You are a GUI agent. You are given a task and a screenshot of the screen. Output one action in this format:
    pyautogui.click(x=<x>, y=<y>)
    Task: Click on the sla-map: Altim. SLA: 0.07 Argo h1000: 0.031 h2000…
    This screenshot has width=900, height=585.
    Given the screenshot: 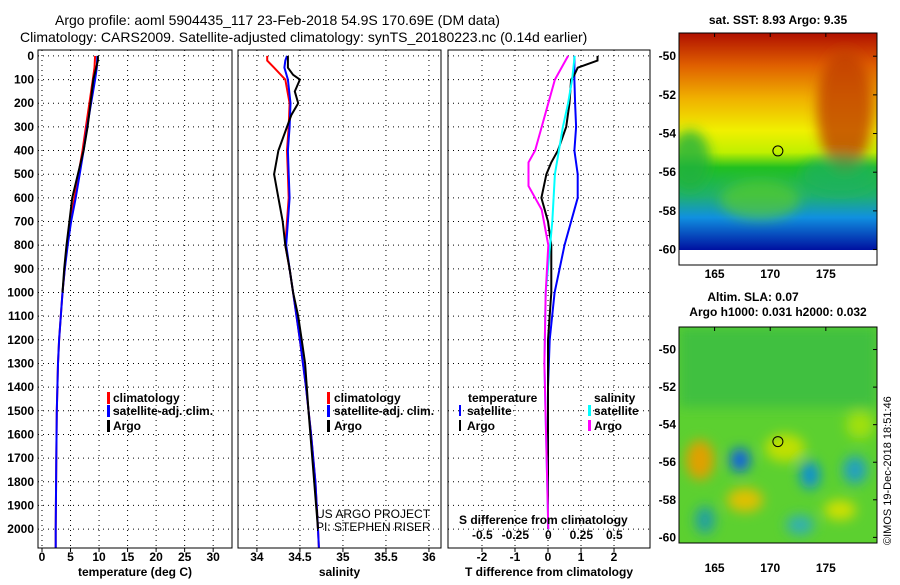 What is the action you would take?
    pyautogui.click(x=778, y=417)
    